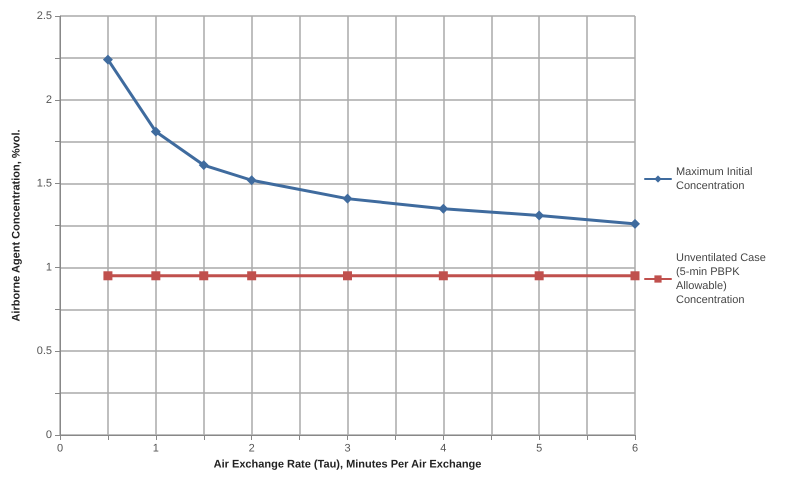  Describe the element at coordinates (44, 351) in the screenshot. I see `y-tick-label: 0.5` at that location.